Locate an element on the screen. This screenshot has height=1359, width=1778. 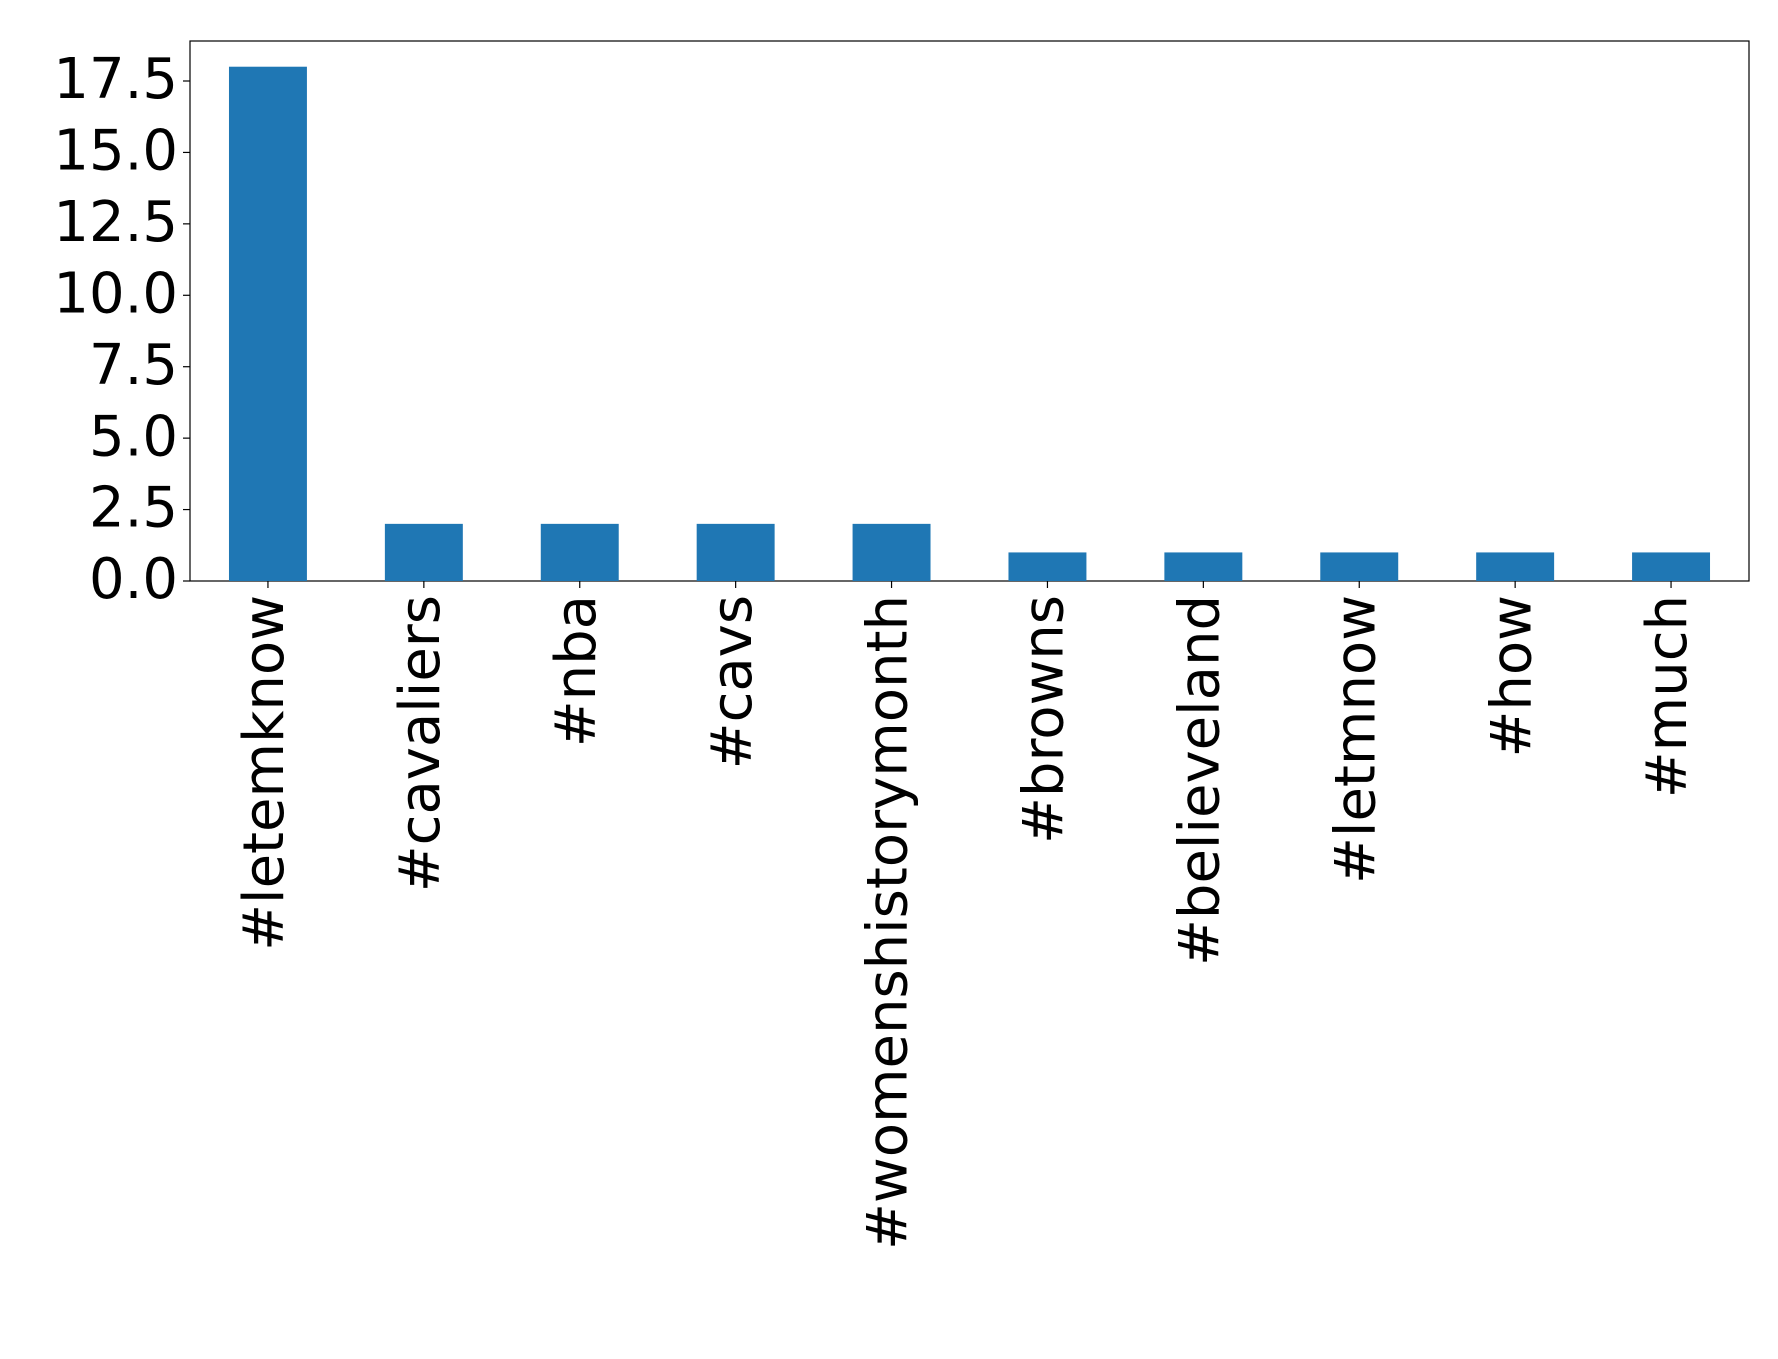
y-tick-label: 7.5 is located at coordinates (133, 365).